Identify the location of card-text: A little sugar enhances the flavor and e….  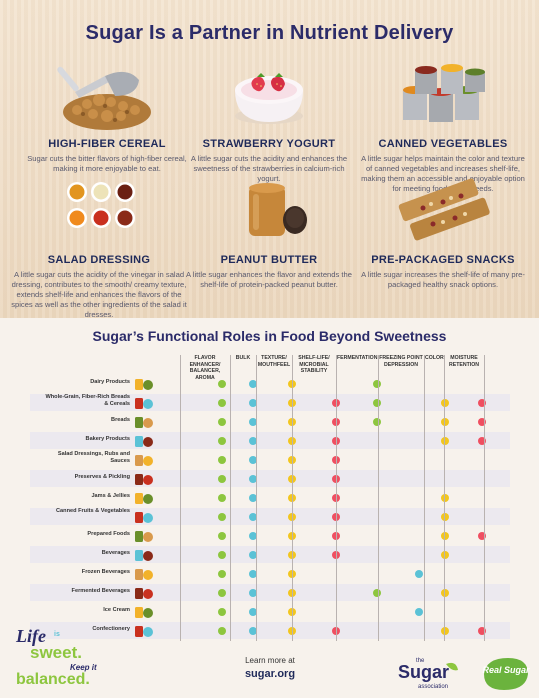
(269, 279).